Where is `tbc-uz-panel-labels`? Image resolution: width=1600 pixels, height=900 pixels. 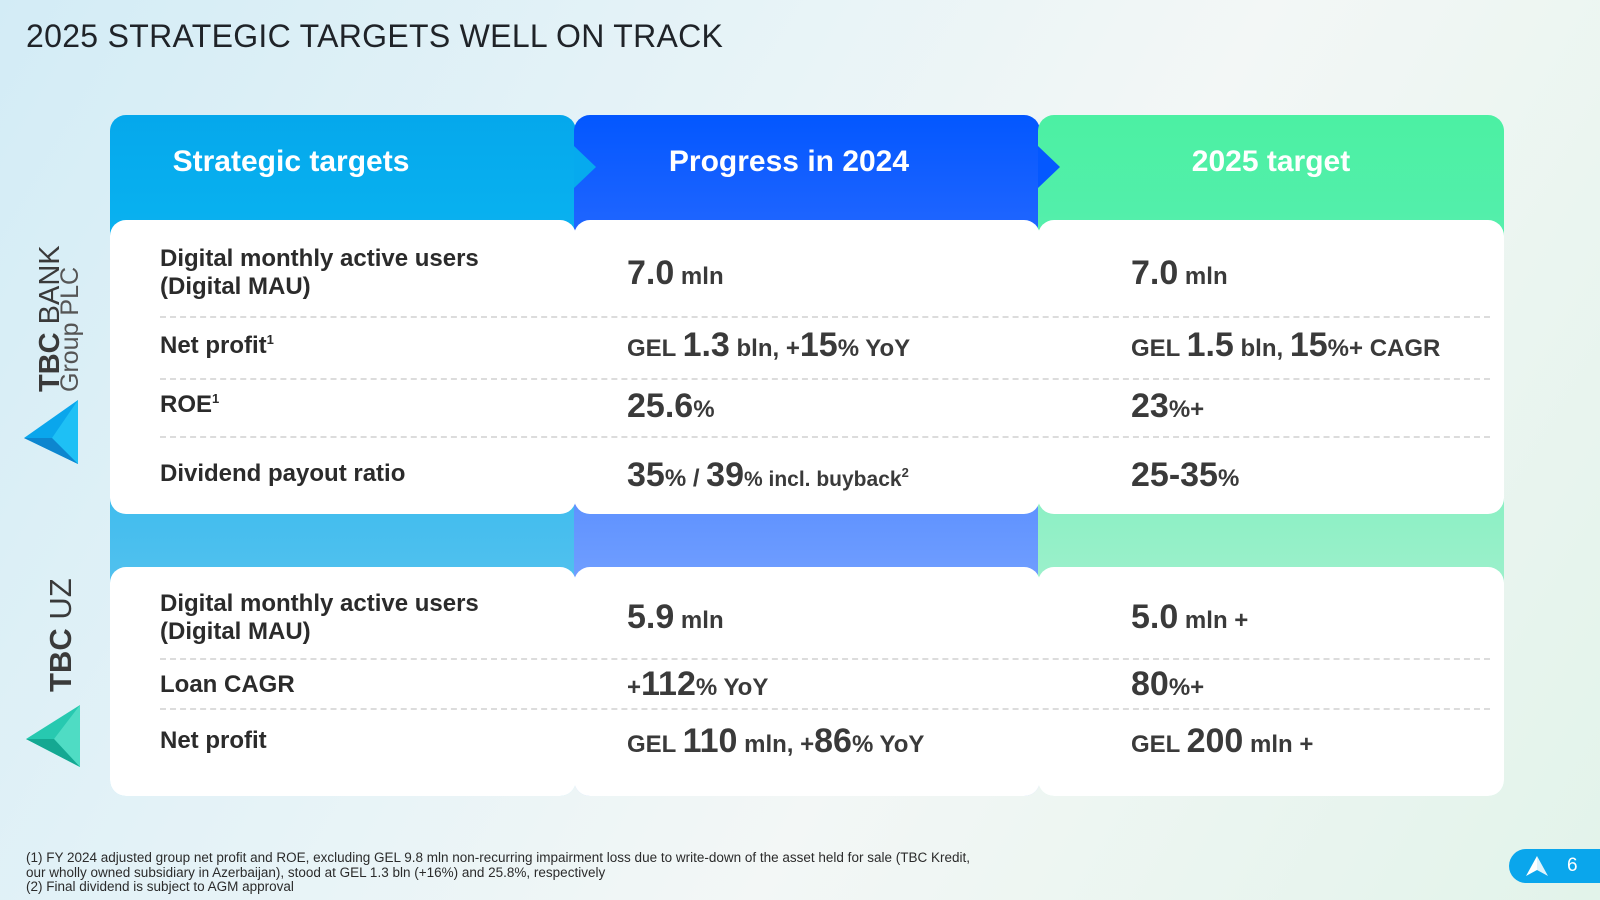 tbc-uz-panel-labels is located at coordinates (343, 681).